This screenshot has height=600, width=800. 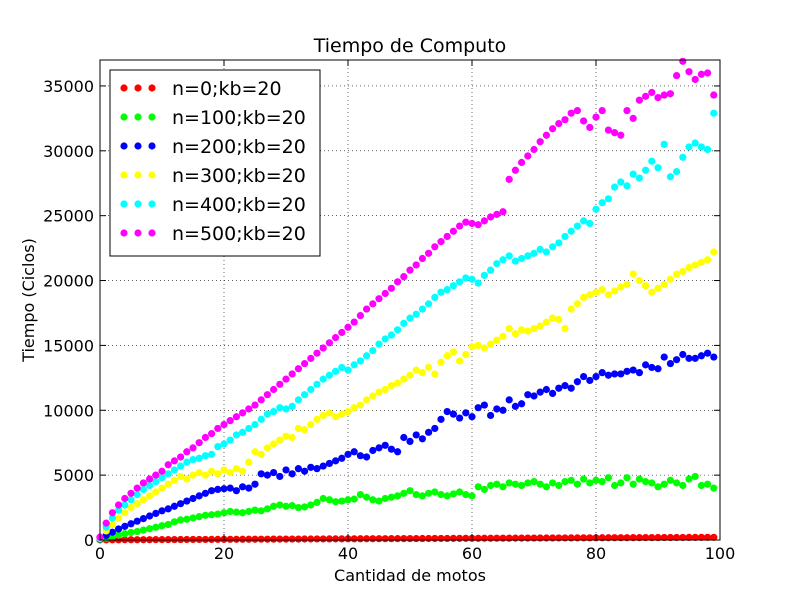 I want to click on legend-label: n=100;kb=20, so click(x=239, y=118).